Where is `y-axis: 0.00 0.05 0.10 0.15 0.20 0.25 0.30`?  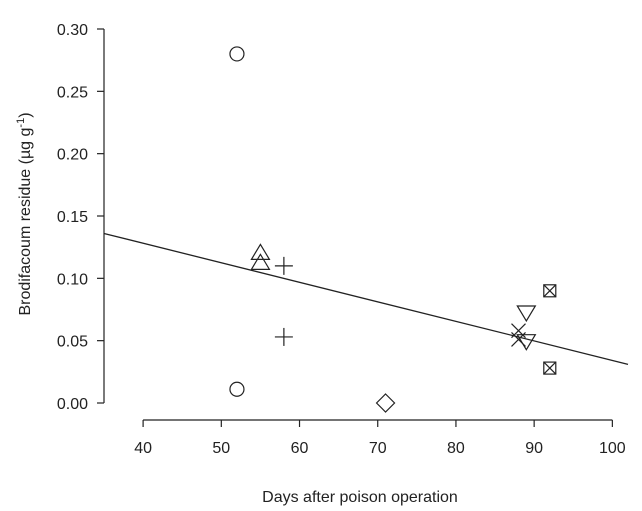
y-axis: 0.00 0.05 0.10 0.15 0.20 0.25 0.30 is located at coordinates (81, 217).